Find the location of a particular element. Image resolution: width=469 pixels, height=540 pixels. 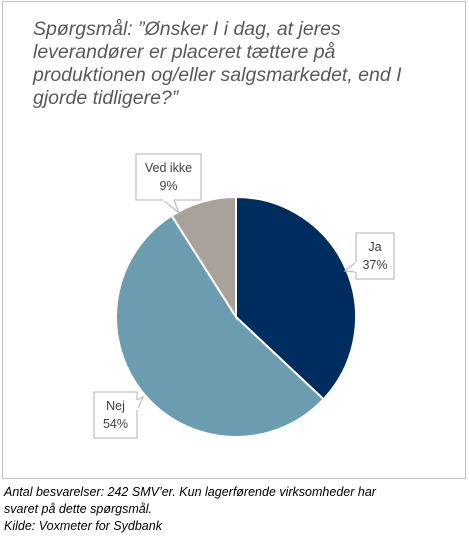

slice-label-nej: Nej is located at coordinates (115, 406).